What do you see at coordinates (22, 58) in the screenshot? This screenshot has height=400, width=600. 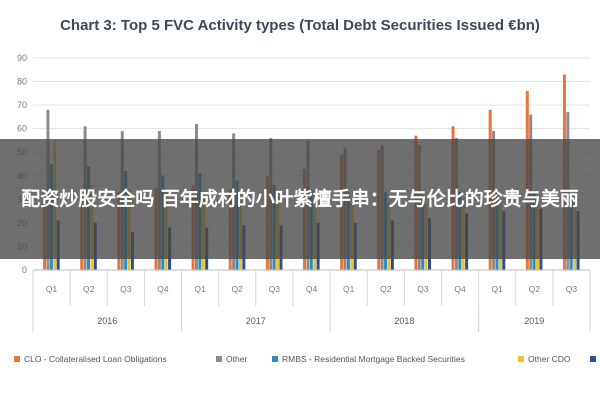 I see `y-tick-label: 90` at bounding box center [22, 58].